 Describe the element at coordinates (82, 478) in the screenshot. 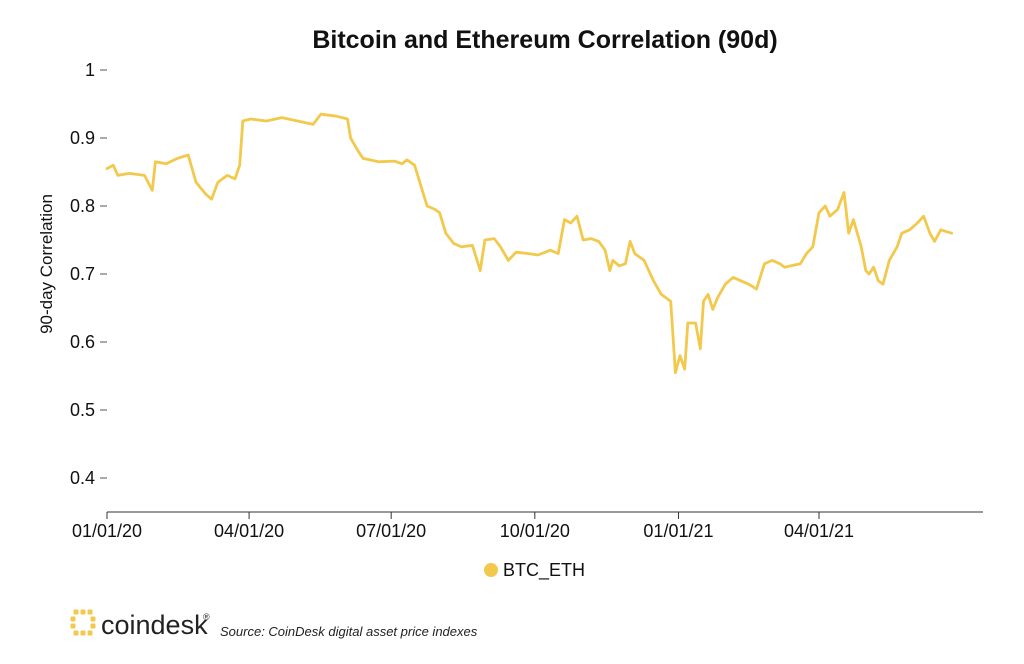

I see `y-tick-label-0-4: 0.4` at that location.